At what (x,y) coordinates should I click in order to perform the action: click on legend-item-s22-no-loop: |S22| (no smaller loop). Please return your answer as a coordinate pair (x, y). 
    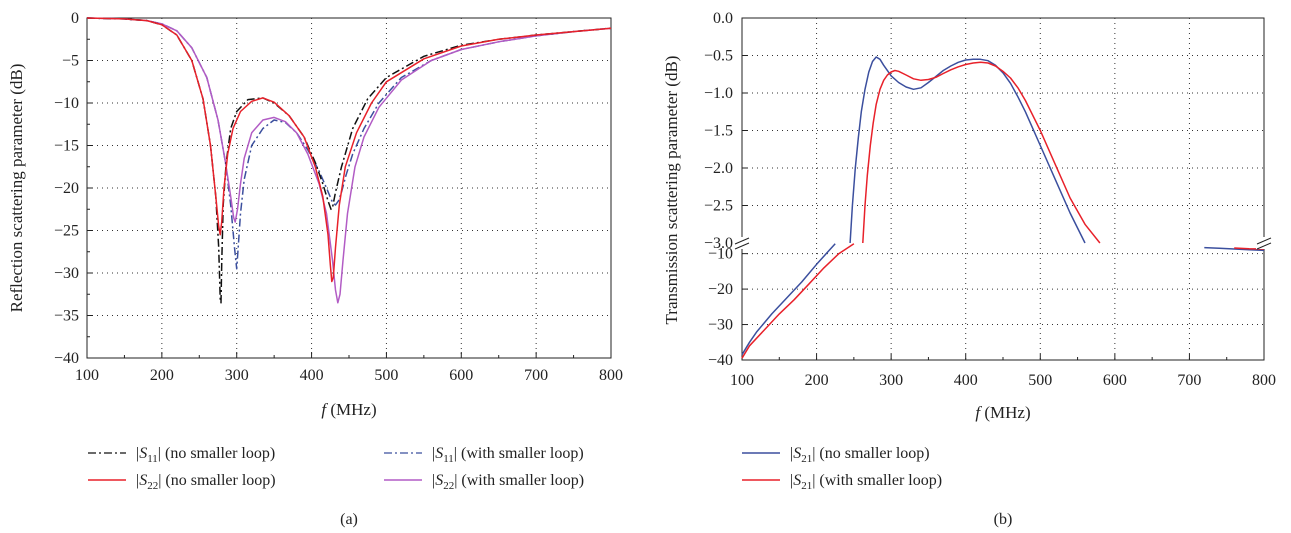
    Looking at the image, I should click on (182, 482).